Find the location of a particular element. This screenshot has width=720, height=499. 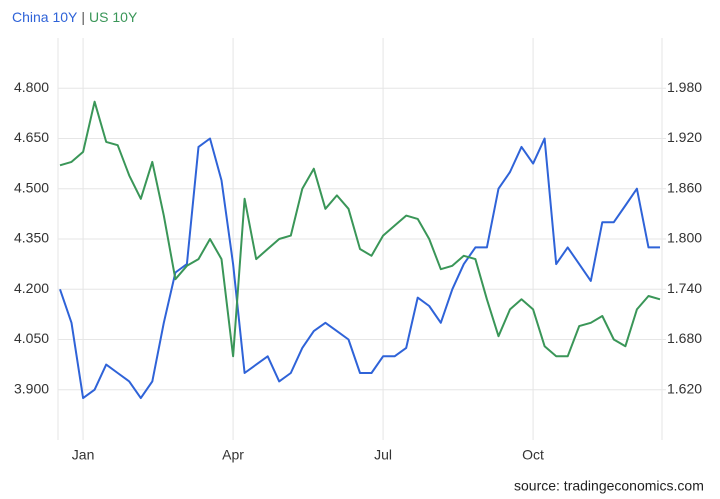

y-tick-label: 4.500 is located at coordinates (31, 187).